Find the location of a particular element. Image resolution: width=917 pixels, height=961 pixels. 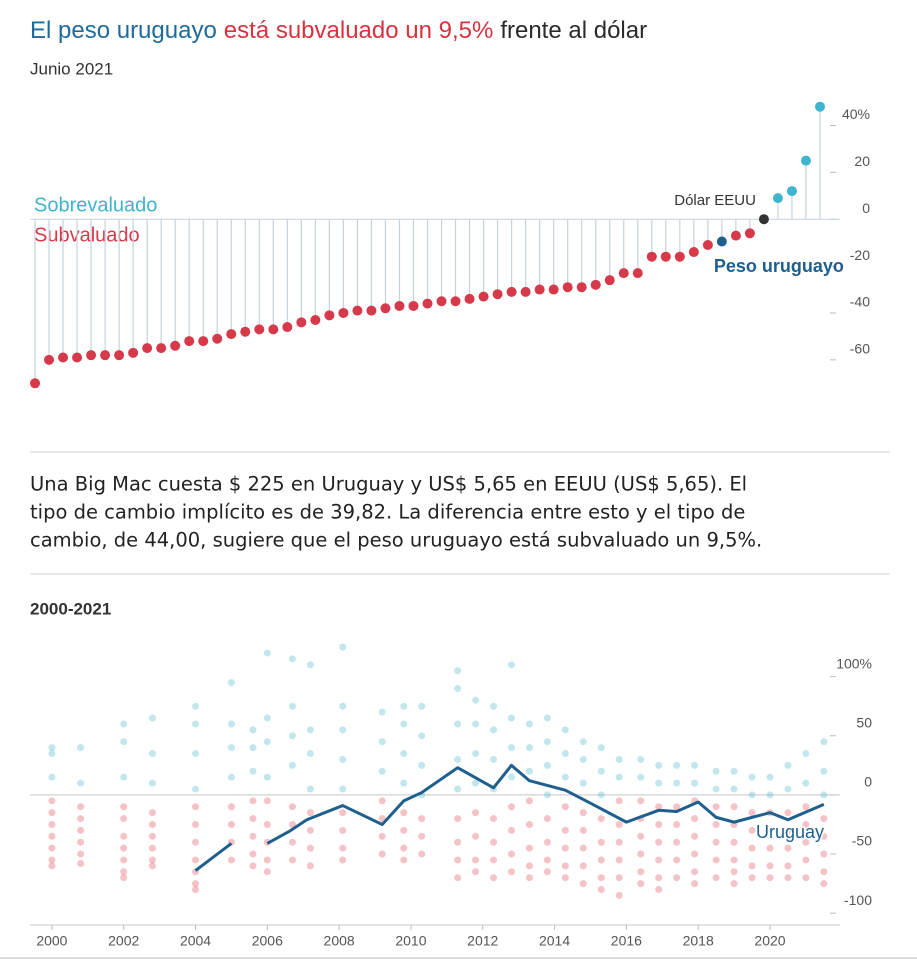

title-part: está subvaluado un 9,5% is located at coordinates (359, 30).